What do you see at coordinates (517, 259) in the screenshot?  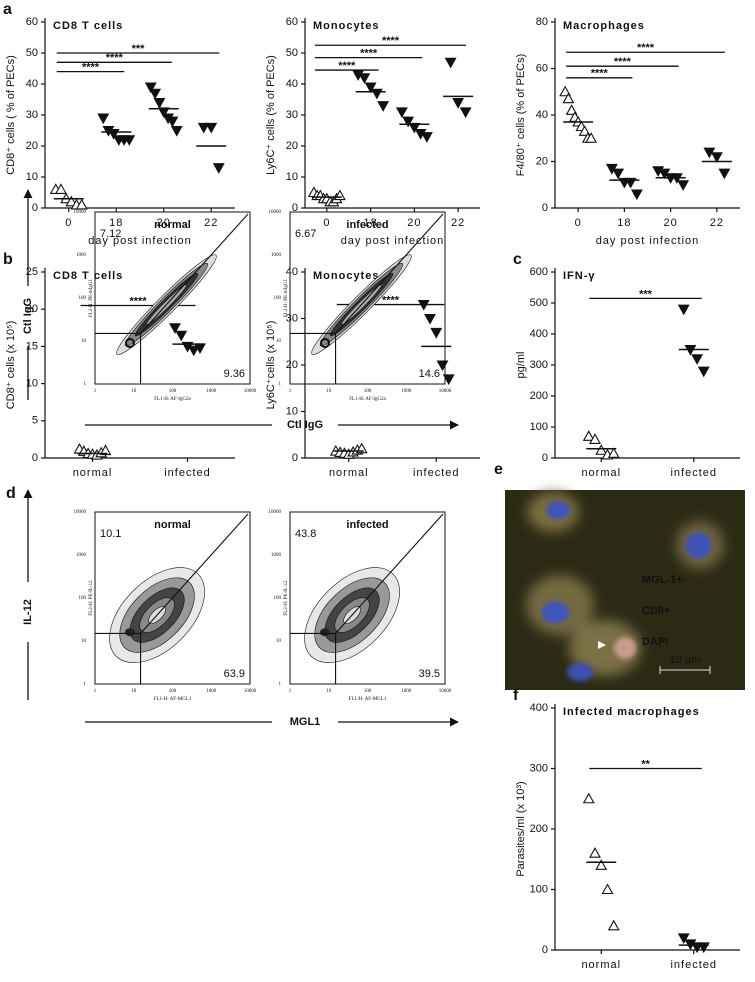 I see `panel-label: c` at bounding box center [517, 259].